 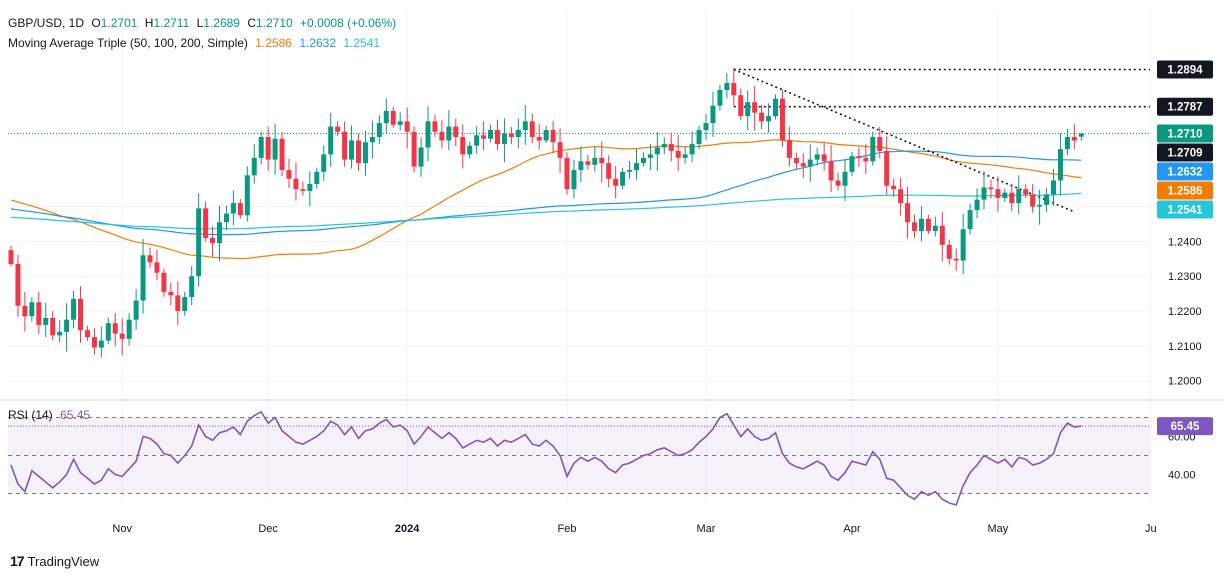 What do you see at coordinates (407, 529) in the screenshot?
I see `time-tick-label: 2024` at bounding box center [407, 529].